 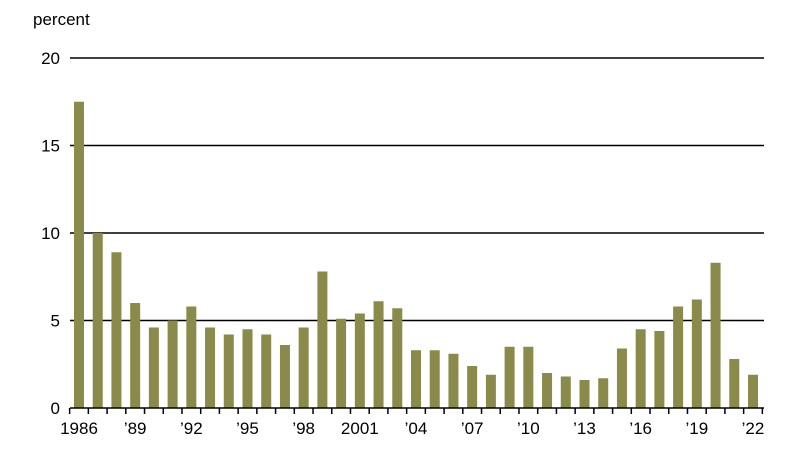 What do you see at coordinates (191, 428) in the screenshot?
I see `x-tick-label: ’92` at bounding box center [191, 428].